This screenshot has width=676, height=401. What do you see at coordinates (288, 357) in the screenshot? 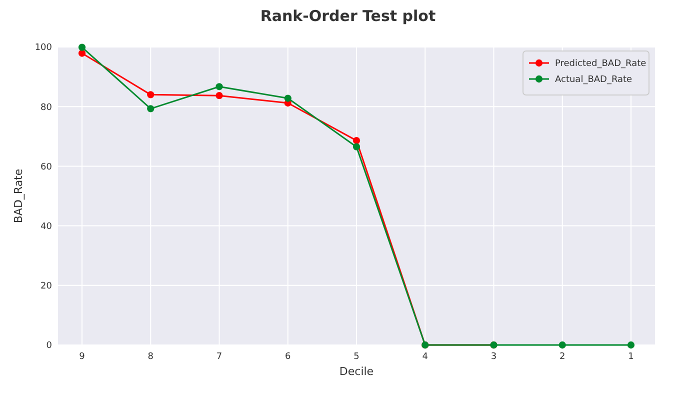
I see `x-tick-label: 6` at bounding box center [288, 357].